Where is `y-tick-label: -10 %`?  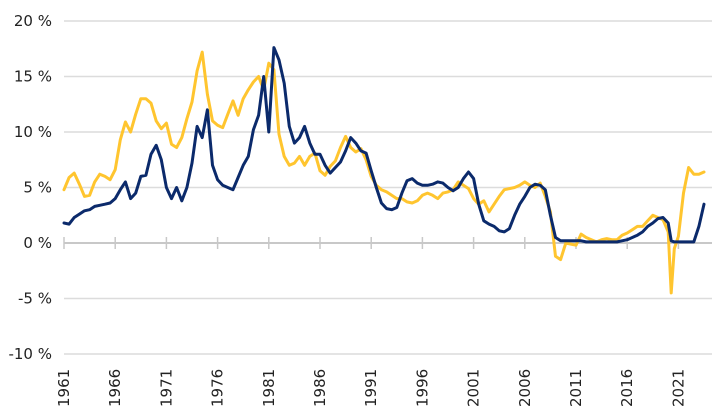
y-tick-label: -10 % is located at coordinates (30, 354).